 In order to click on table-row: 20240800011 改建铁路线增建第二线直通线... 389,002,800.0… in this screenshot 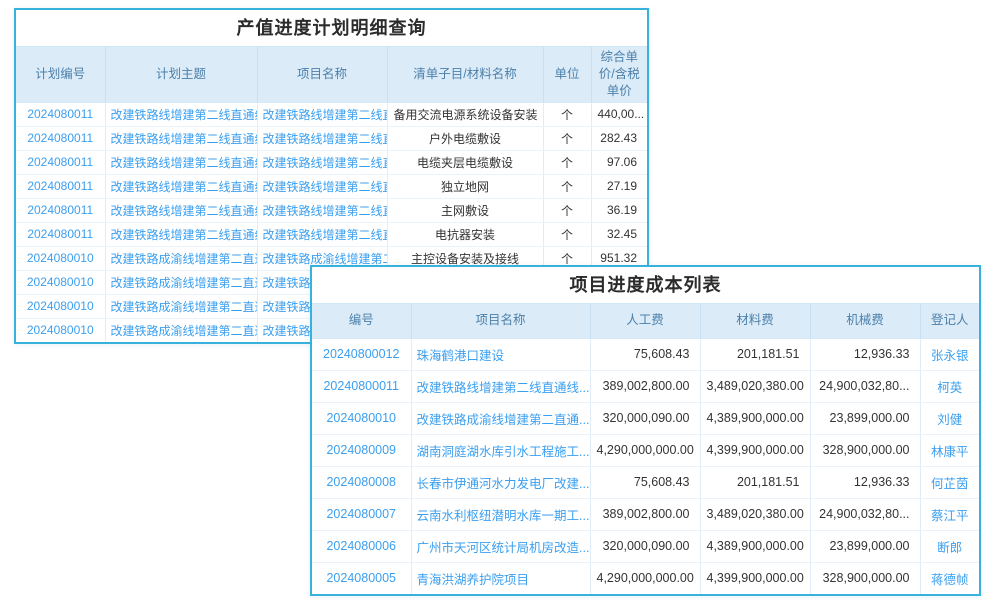, I will do `click(645, 386)`.